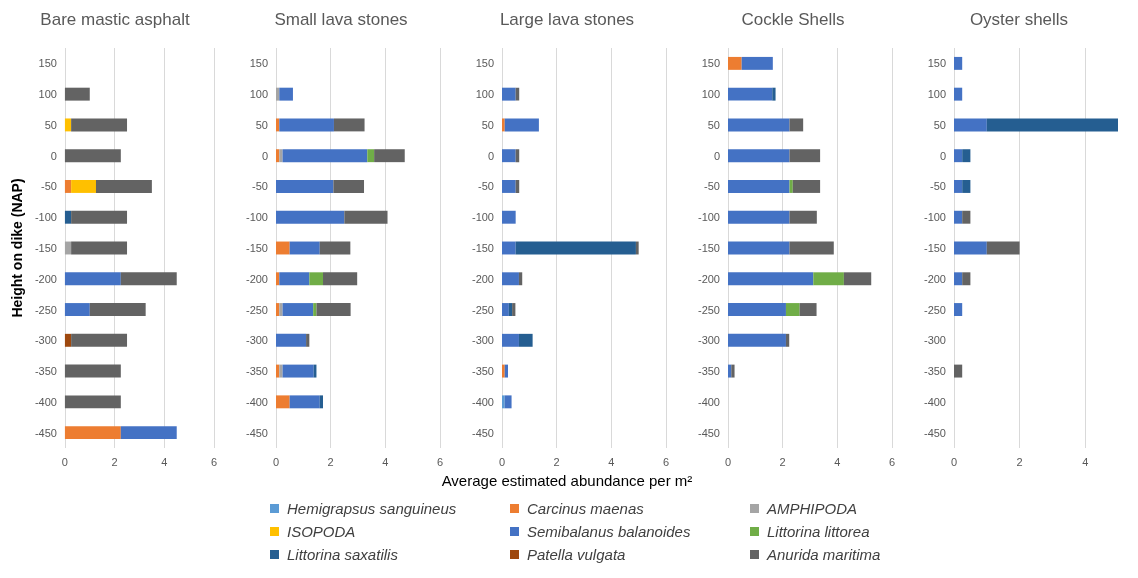 The width and height of the screenshot is (1138, 578). Describe the element at coordinates (1085, 461) in the screenshot. I see `x-tick-label: 4` at that location.